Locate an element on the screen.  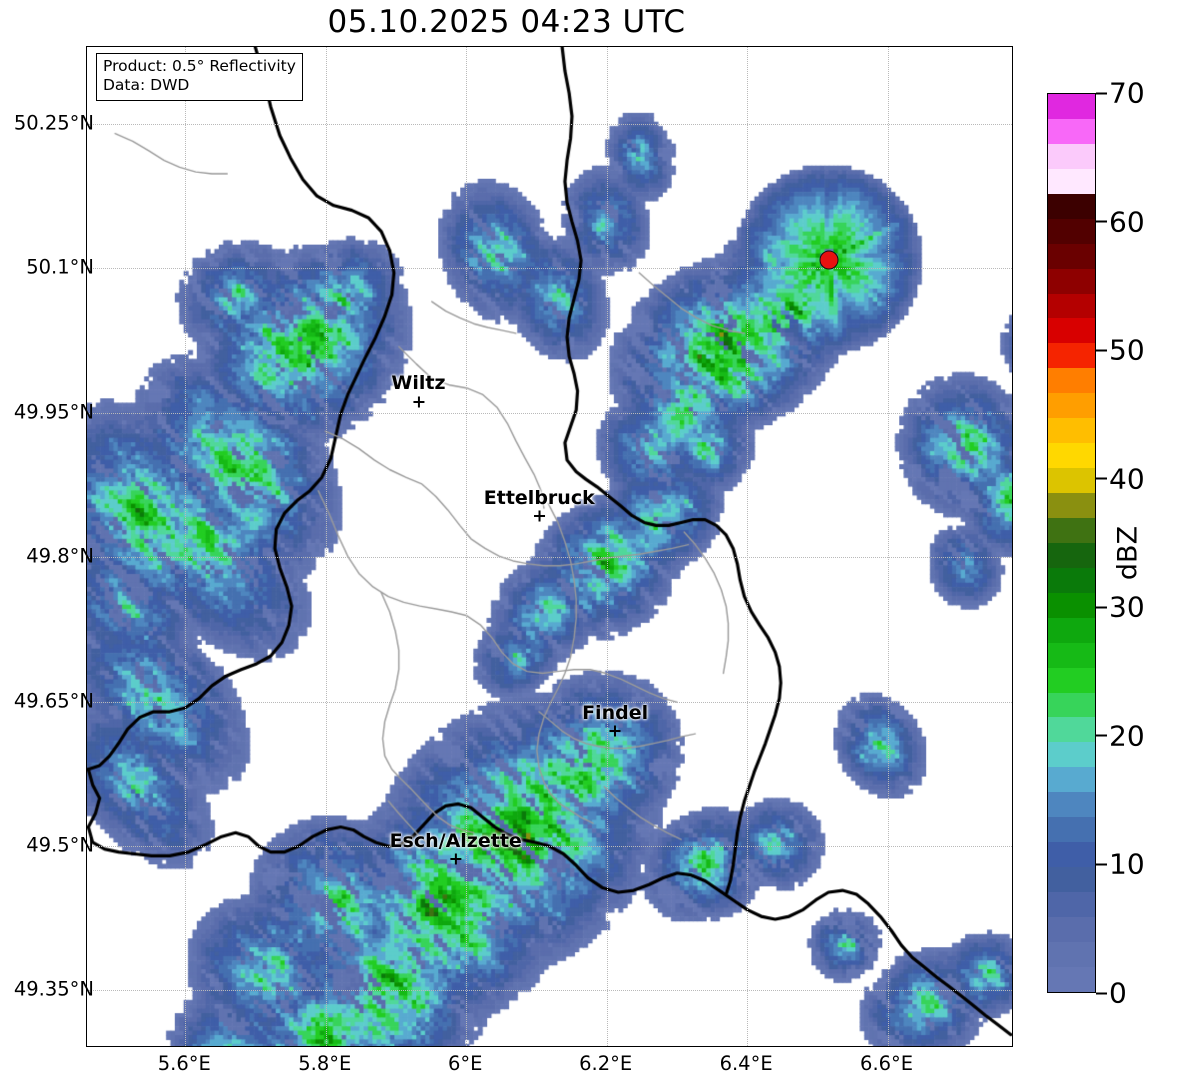
colorbar-tick-70: 70 is located at coordinates (1120, 93).